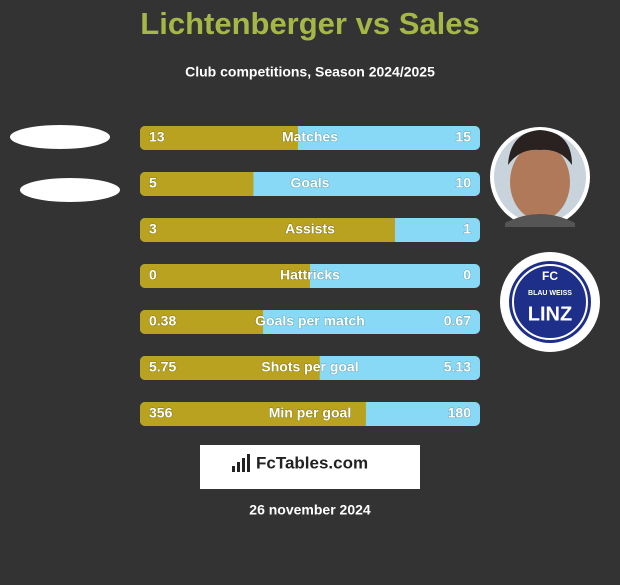 This screenshot has width=620, height=585. Describe the element at coordinates (310, 321) in the screenshot. I see `stat-label: Goals per match` at that location.